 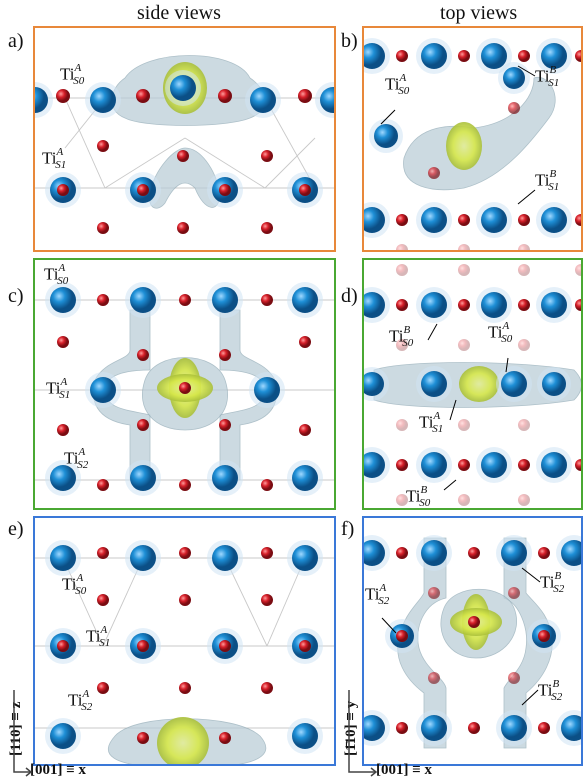 What do you see at coordinates (56, 275) in the screenshot?
I see `label-c-ti-s0: TiAS0` at bounding box center [56, 275].